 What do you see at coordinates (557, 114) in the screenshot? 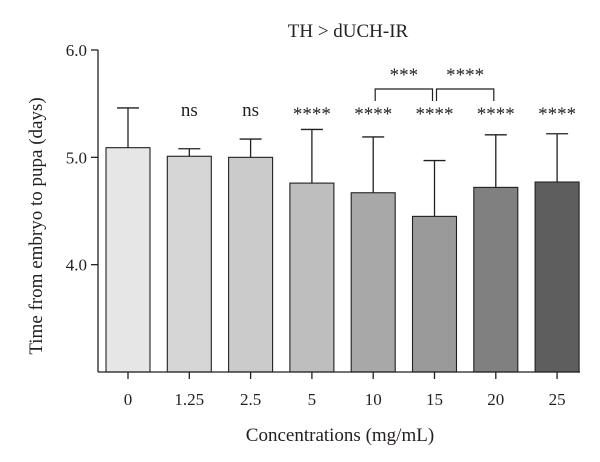
I see `significance-label-25: ****` at bounding box center [557, 114].